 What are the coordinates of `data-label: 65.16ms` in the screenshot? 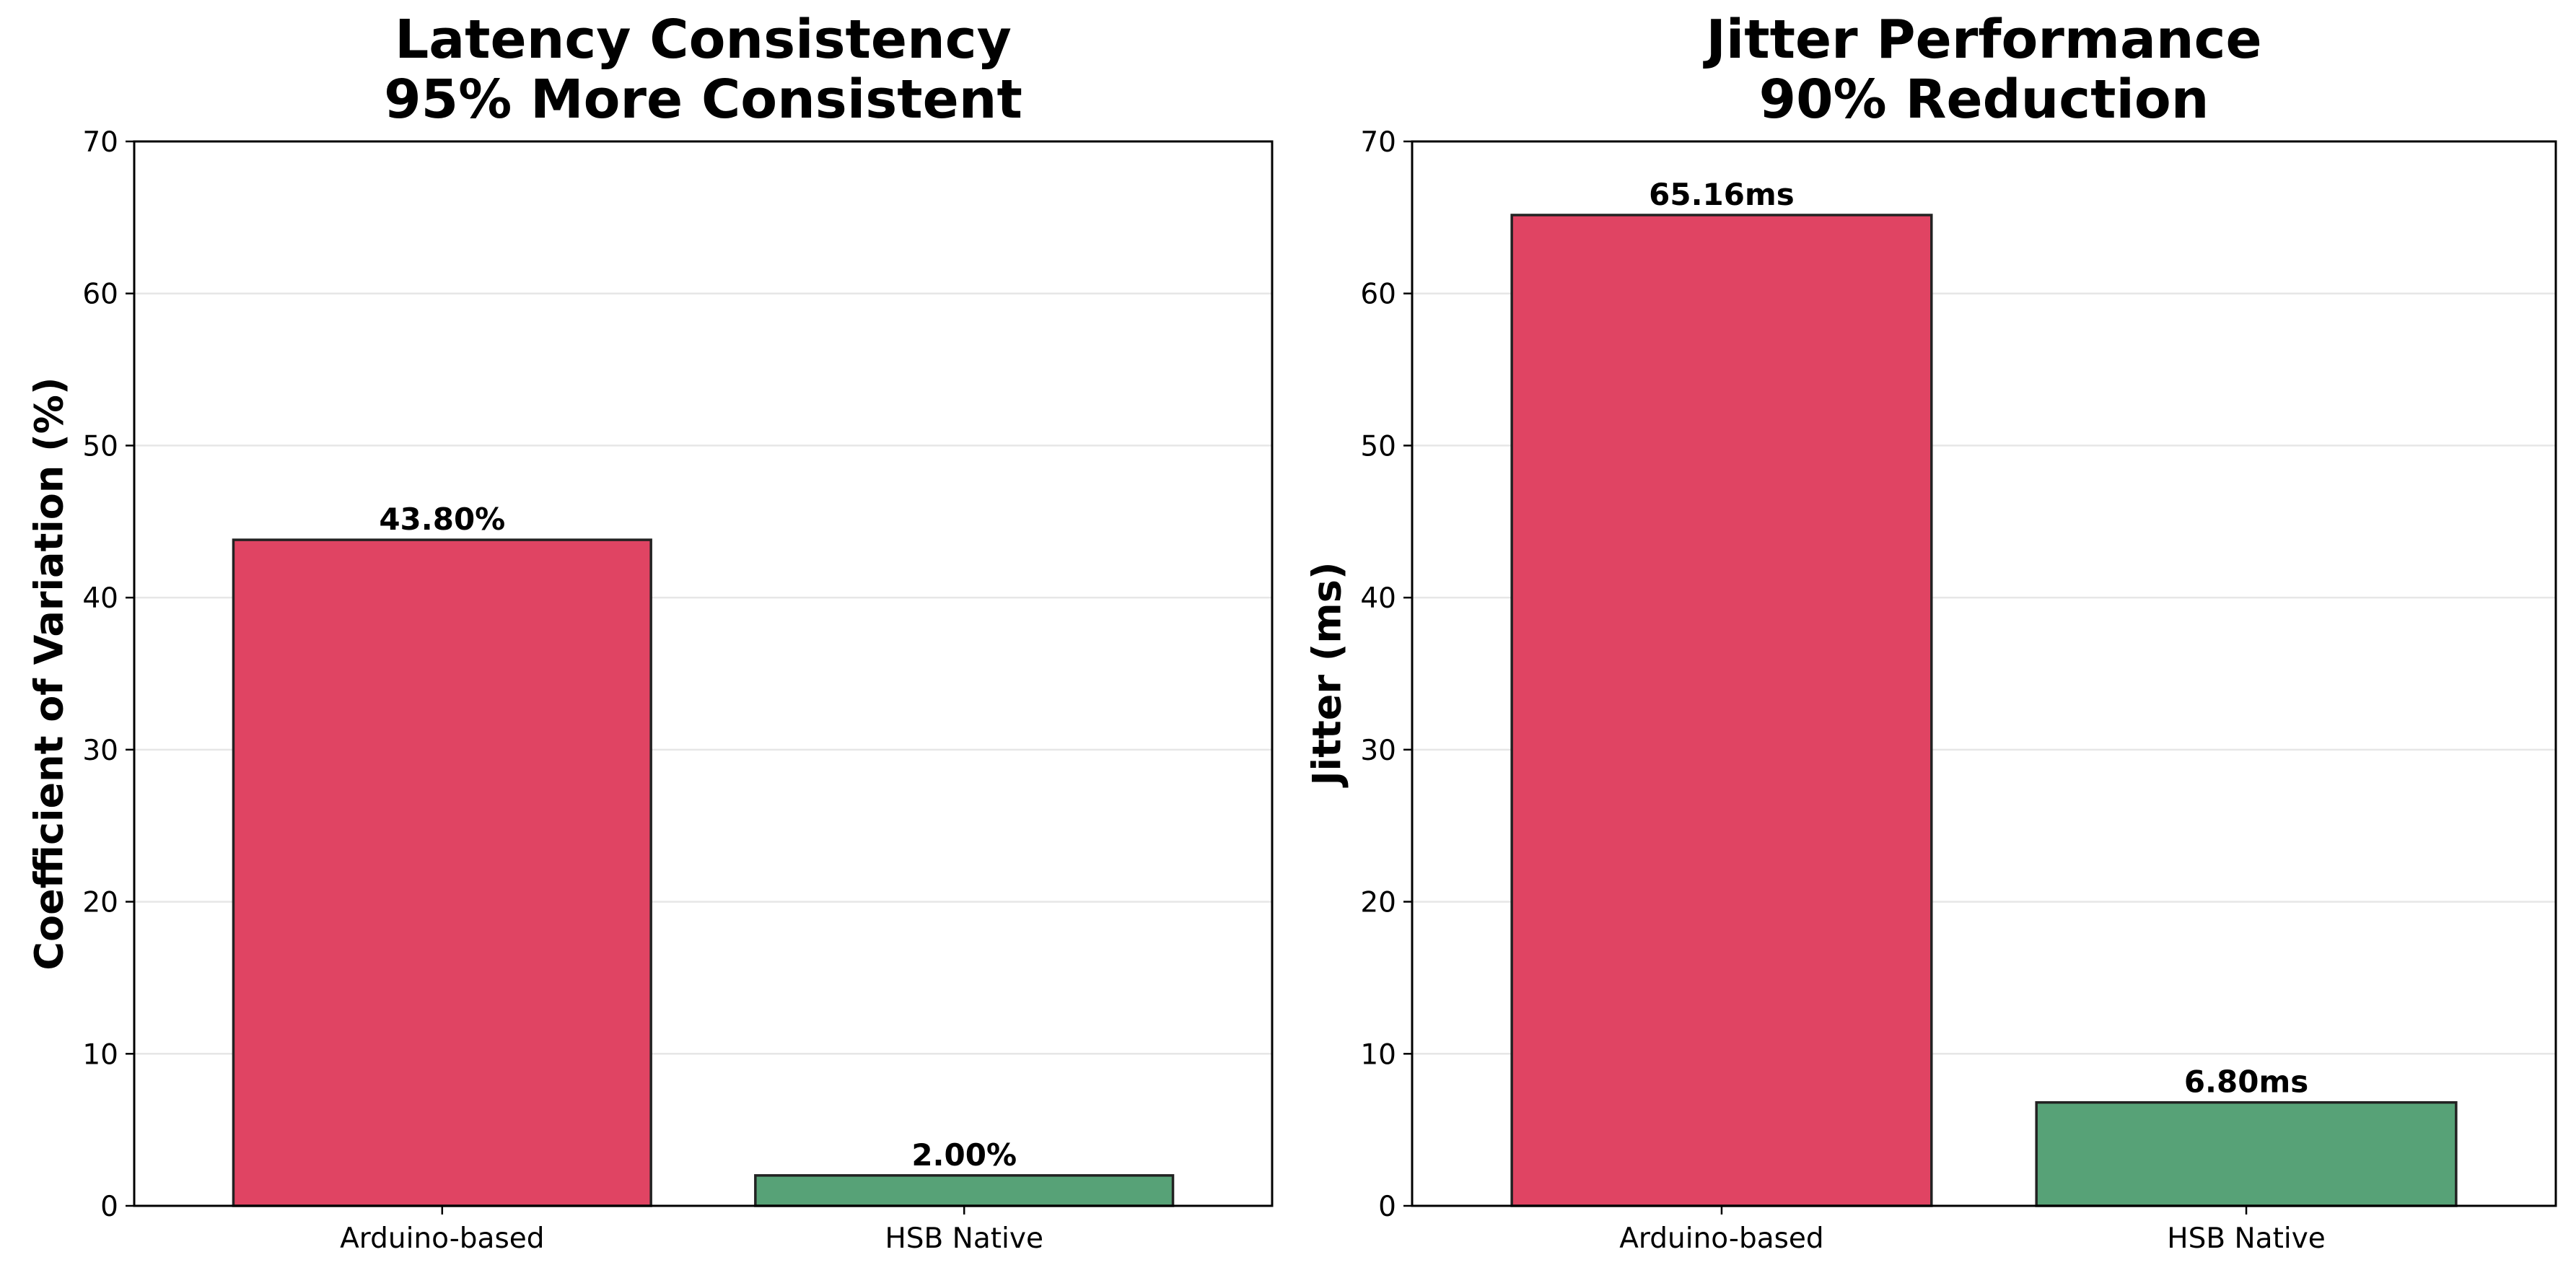 It's located at (1722, 194).